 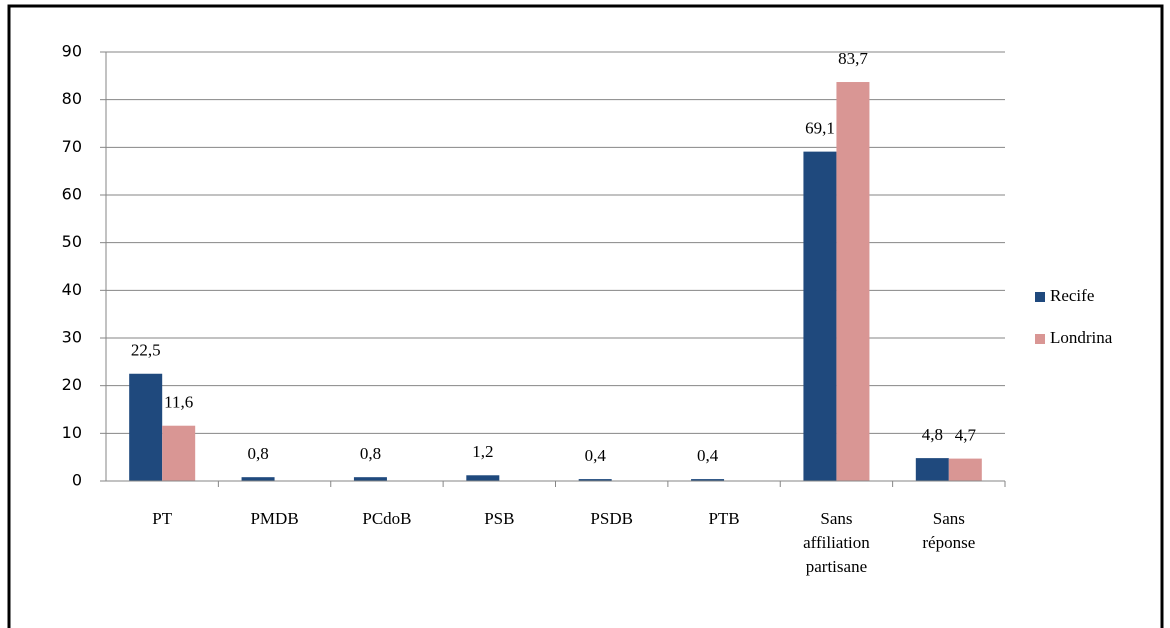 What do you see at coordinates (162, 518) in the screenshot?
I see `x-tick-label: PT` at bounding box center [162, 518].